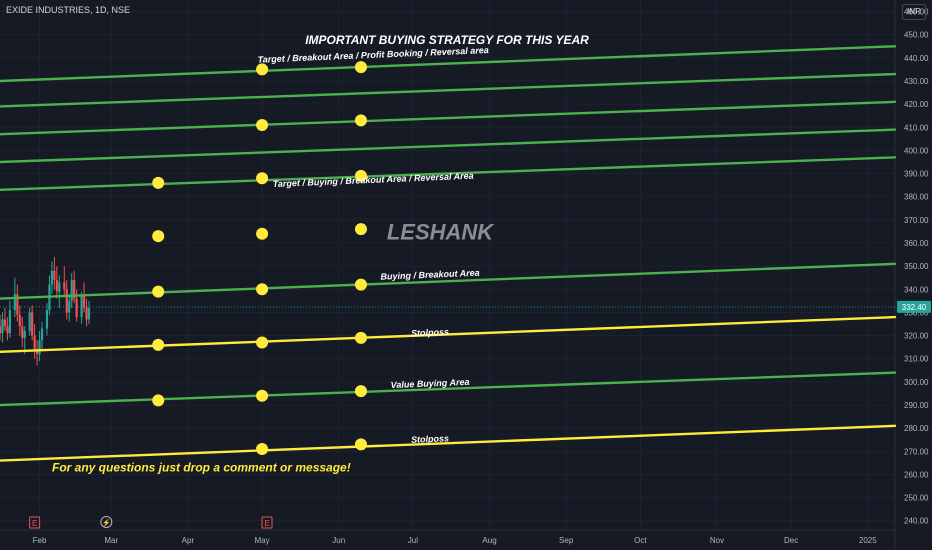 The width and height of the screenshot is (932, 550). What do you see at coordinates (717, 540) in the screenshot?
I see `x-tick-label: Nov` at bounding box center [717, 540].